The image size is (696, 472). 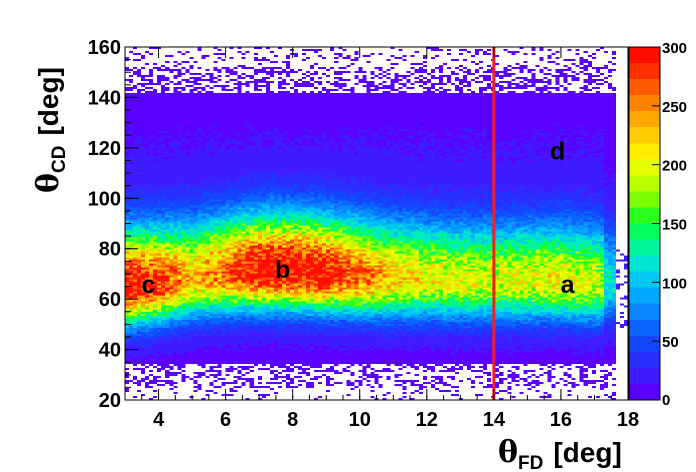 I want to click on y-tick-label: 80, so click(x=110, y=250).